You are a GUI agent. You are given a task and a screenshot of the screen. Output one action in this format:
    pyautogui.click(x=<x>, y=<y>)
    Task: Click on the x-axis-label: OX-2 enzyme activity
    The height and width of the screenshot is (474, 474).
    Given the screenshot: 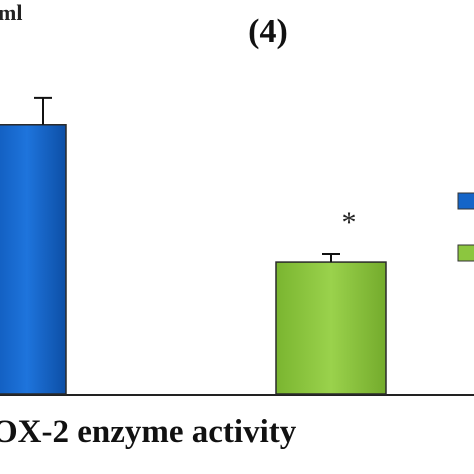 What is the action you would take?
    pyautogui.click(x=148, y=432)
    